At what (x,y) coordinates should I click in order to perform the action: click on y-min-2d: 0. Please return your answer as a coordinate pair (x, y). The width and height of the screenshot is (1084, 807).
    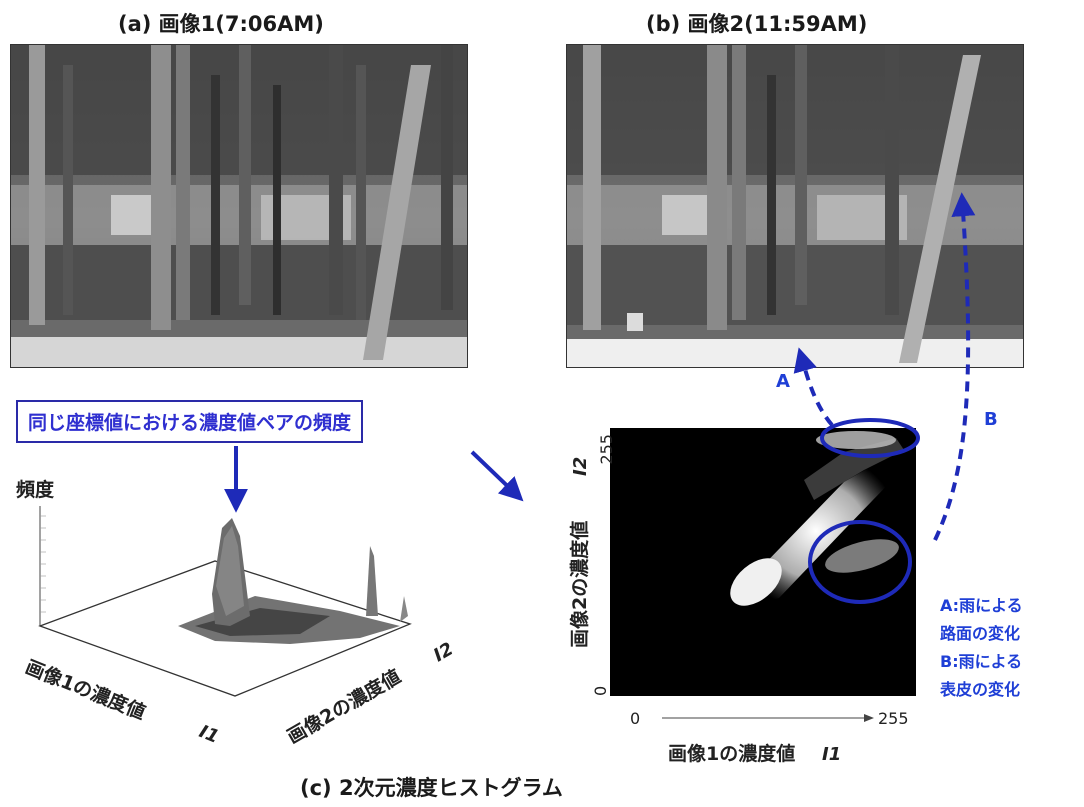
    Looking at the image, I should click on (600, 691).